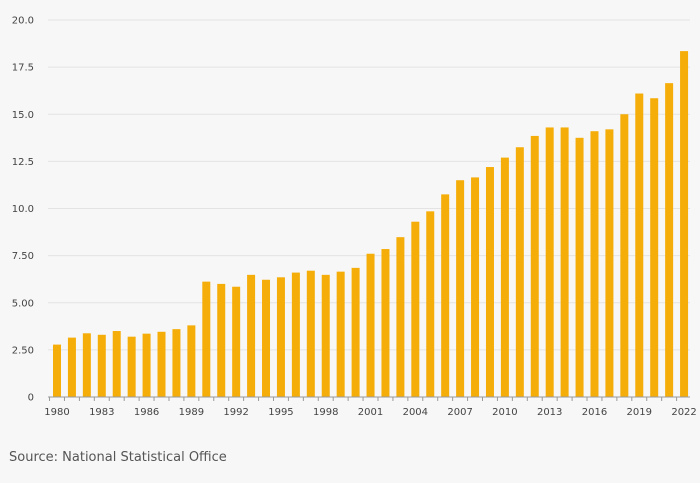 This screenshot has width=700, height=483. Describe the element at coordinates (206, 339) in the screenshot. I see `bar-1990` at that location.